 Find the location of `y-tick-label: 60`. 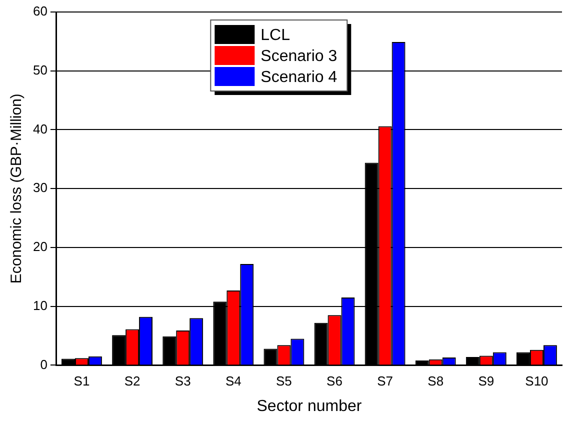

y-tick-label: 60 is located at coordinates (40, 11).